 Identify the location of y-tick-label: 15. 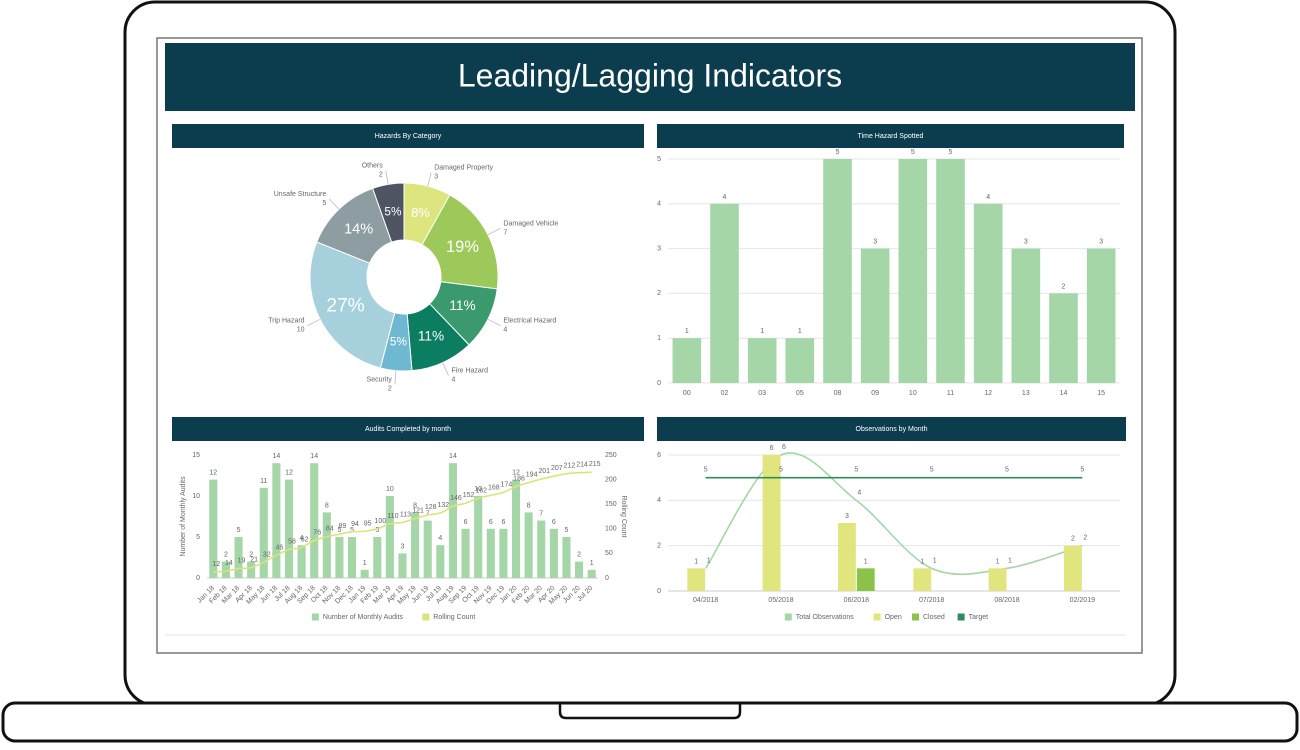
(196, 455).